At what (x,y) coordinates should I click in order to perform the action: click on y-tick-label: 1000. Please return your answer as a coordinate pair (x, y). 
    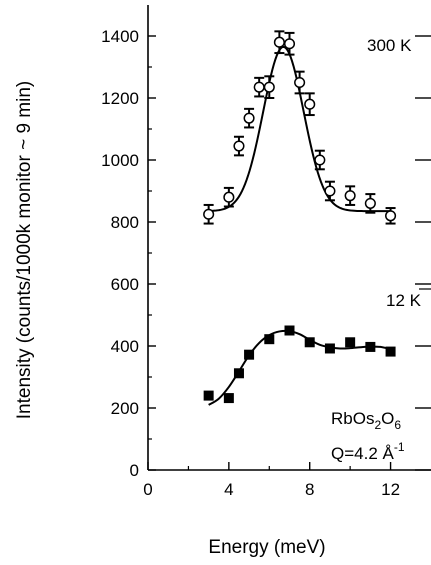
    Looking at the image, I should click on (120, 160).